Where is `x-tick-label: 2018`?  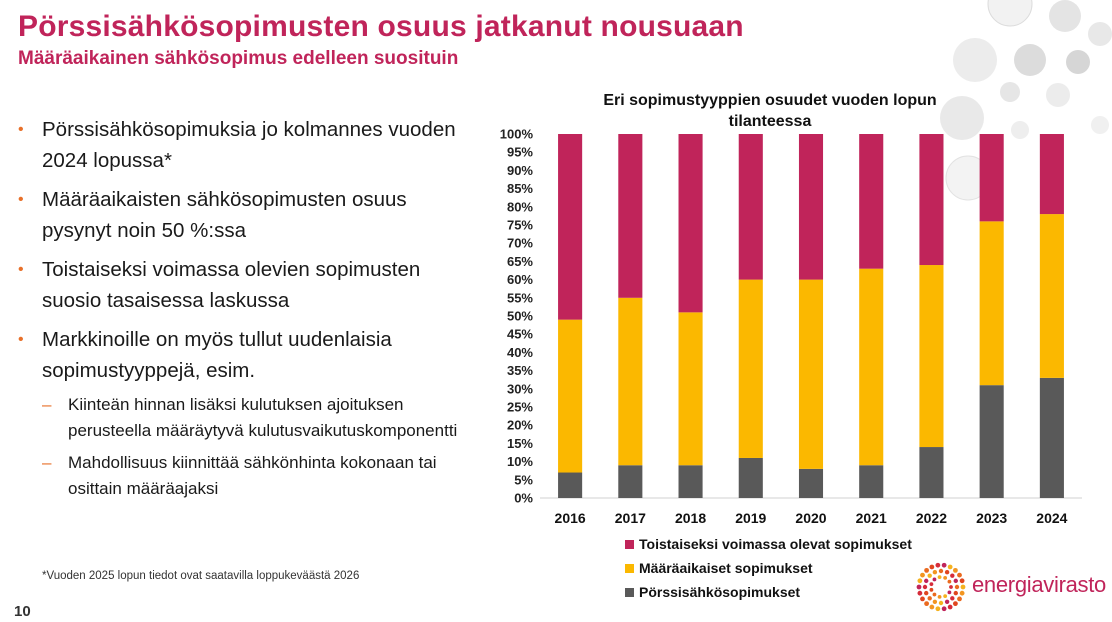 x-tick-label: 2018 is located at coordinates (690, 518).